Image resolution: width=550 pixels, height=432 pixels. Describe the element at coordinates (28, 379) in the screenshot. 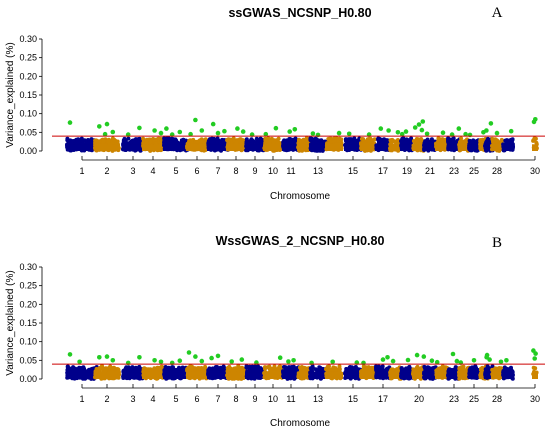

I see `y-tick-label: 0.00` at that location.